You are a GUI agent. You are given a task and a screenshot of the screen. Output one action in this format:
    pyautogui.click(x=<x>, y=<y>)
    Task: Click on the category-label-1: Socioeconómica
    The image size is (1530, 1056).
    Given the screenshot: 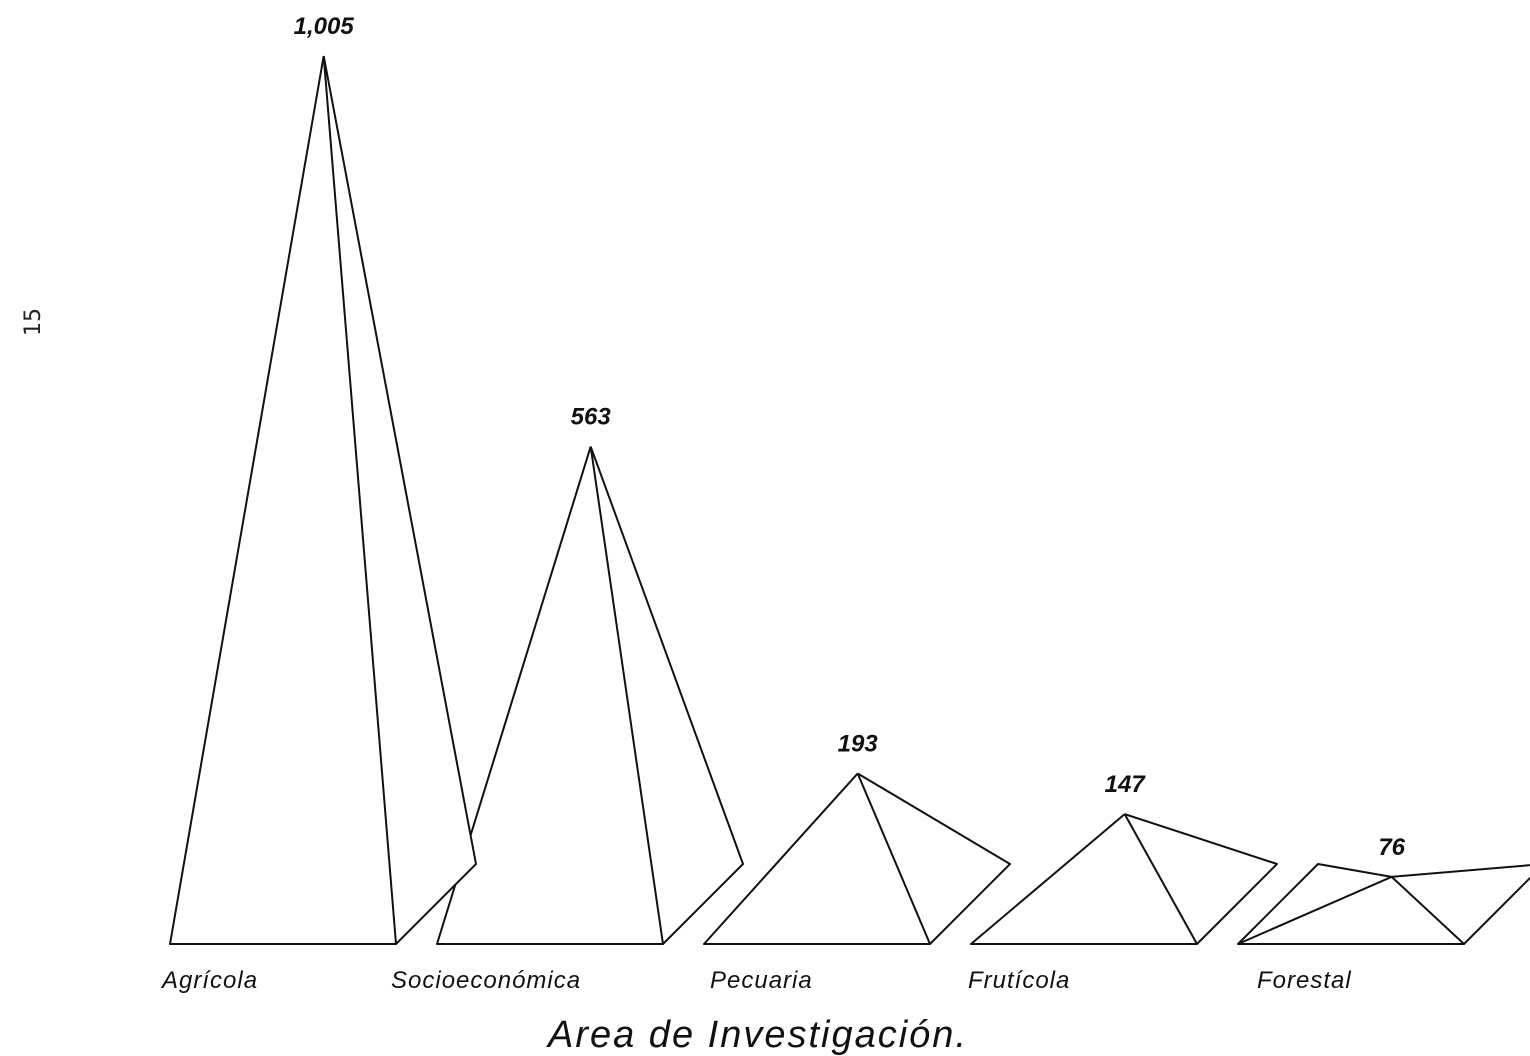 What is the action you would take?
    pyautogui.click(x=486, y=980)
    